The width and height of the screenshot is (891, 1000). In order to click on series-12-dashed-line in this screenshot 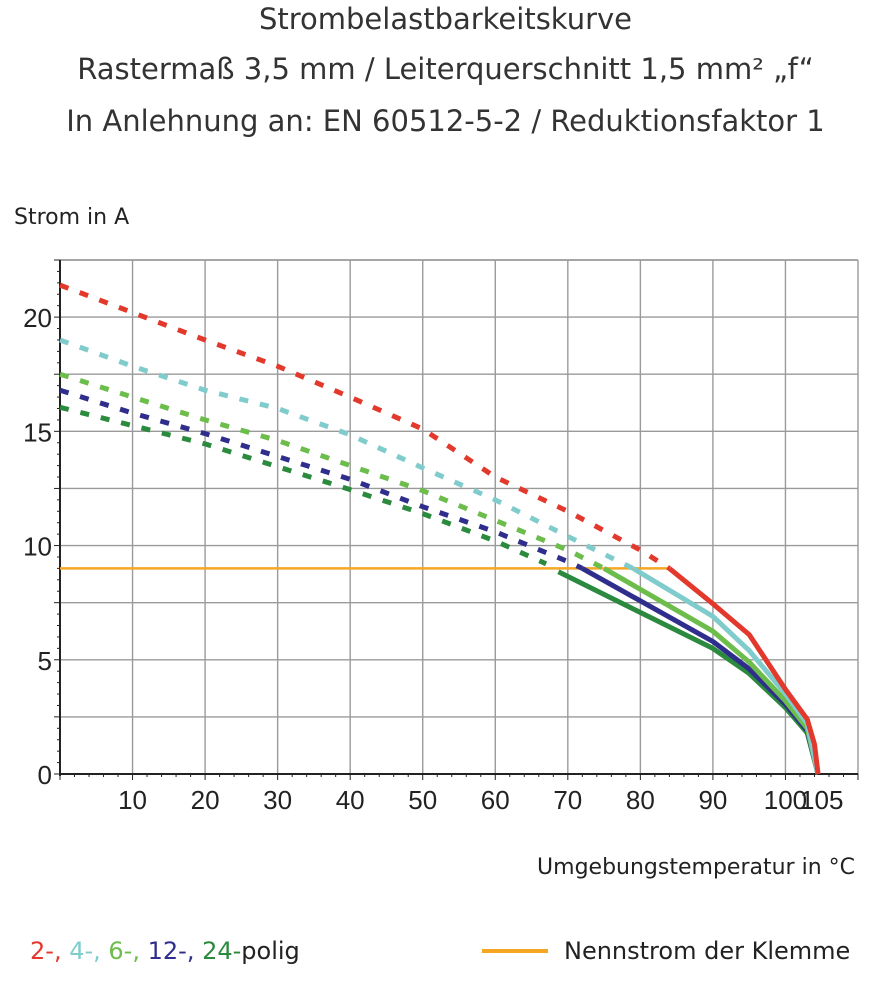, I will do `click(321, 479)`.